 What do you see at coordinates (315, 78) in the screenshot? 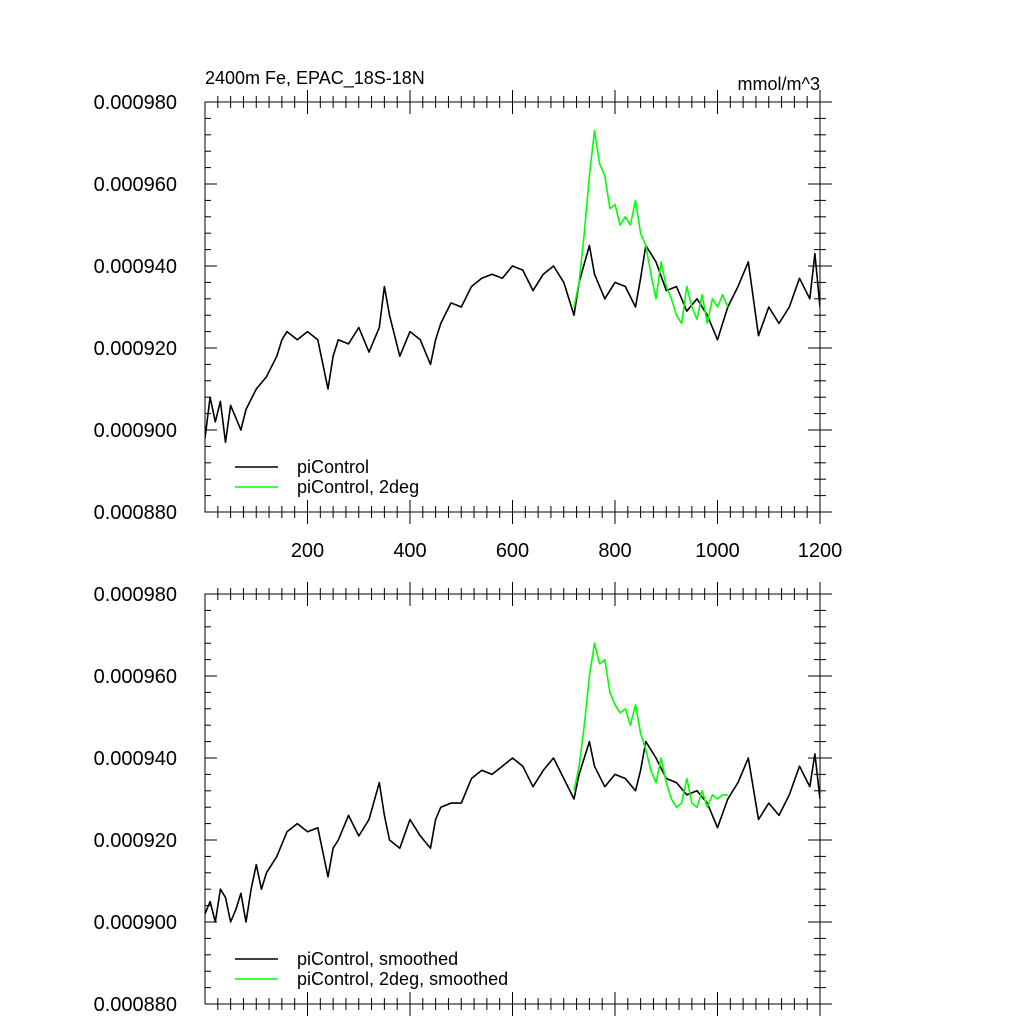
I see `chart-title: 2400m Fe, EPAC_18S-18N` at bounding box center [315, 78].